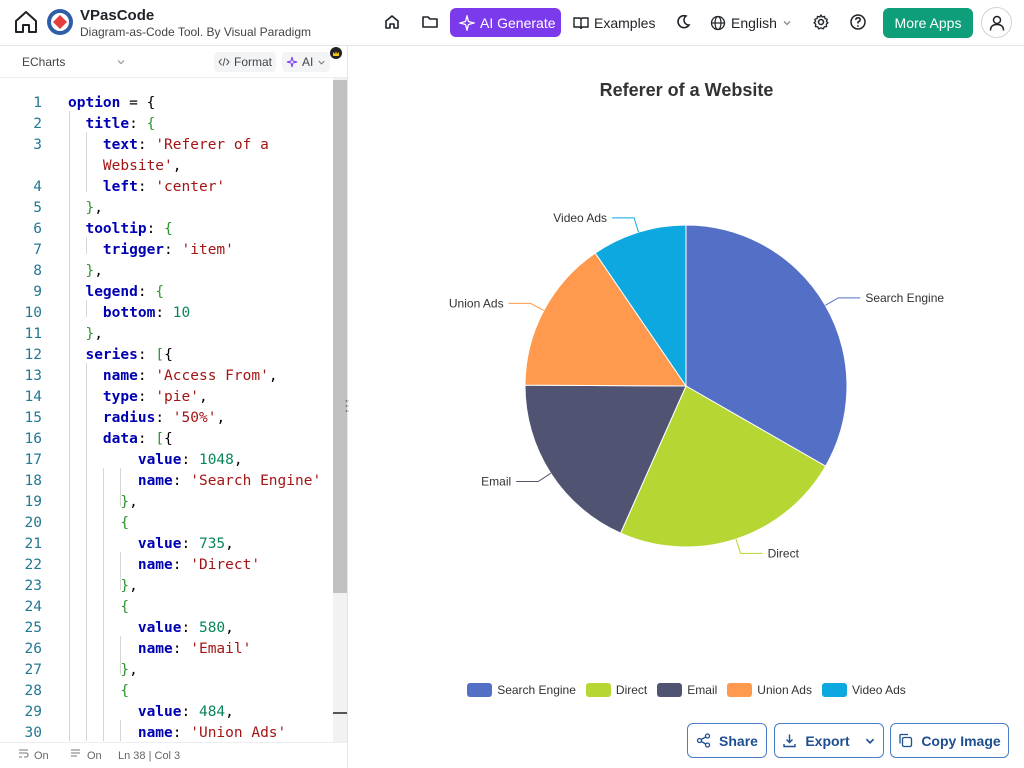 The image size is (1024, 768). I want to click on language-label: English, so click(754, 22).